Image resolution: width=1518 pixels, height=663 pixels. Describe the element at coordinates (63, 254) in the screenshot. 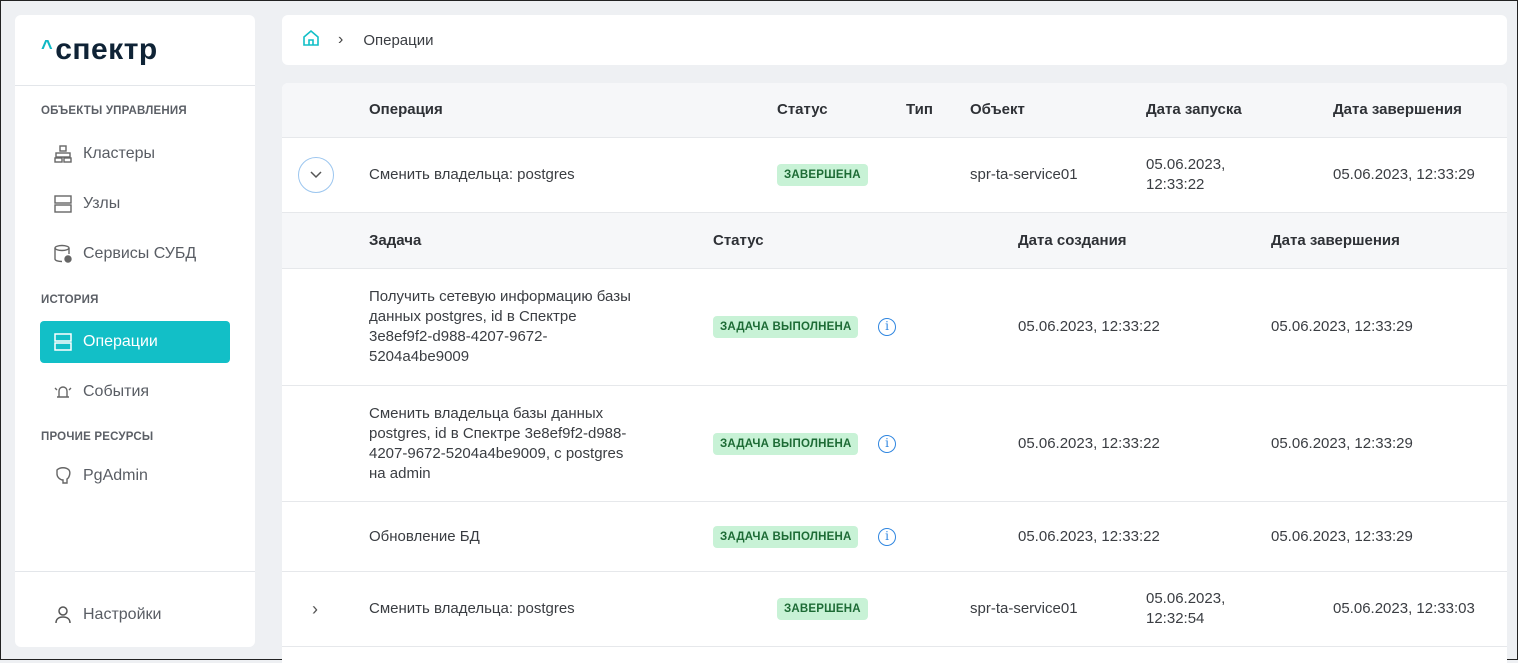

I see `db-services-icon` at that location.